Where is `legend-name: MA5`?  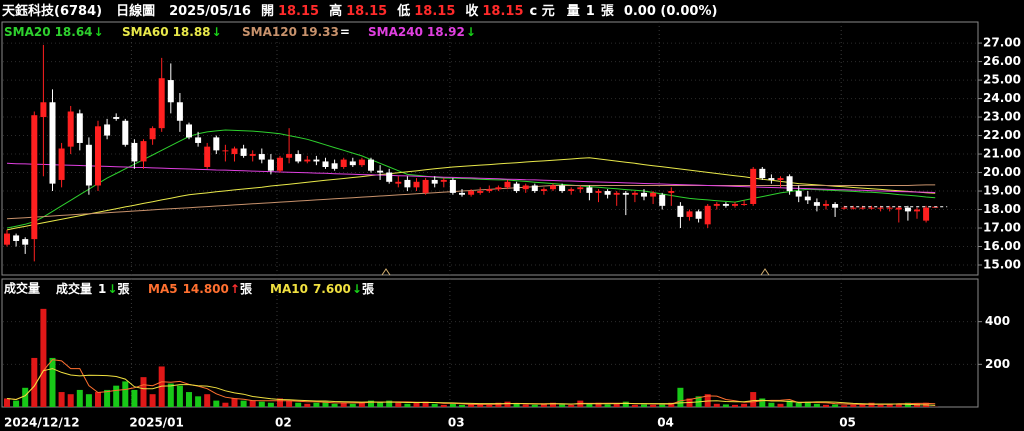
legend-name: MA5 is located at coordinates (163, 289).